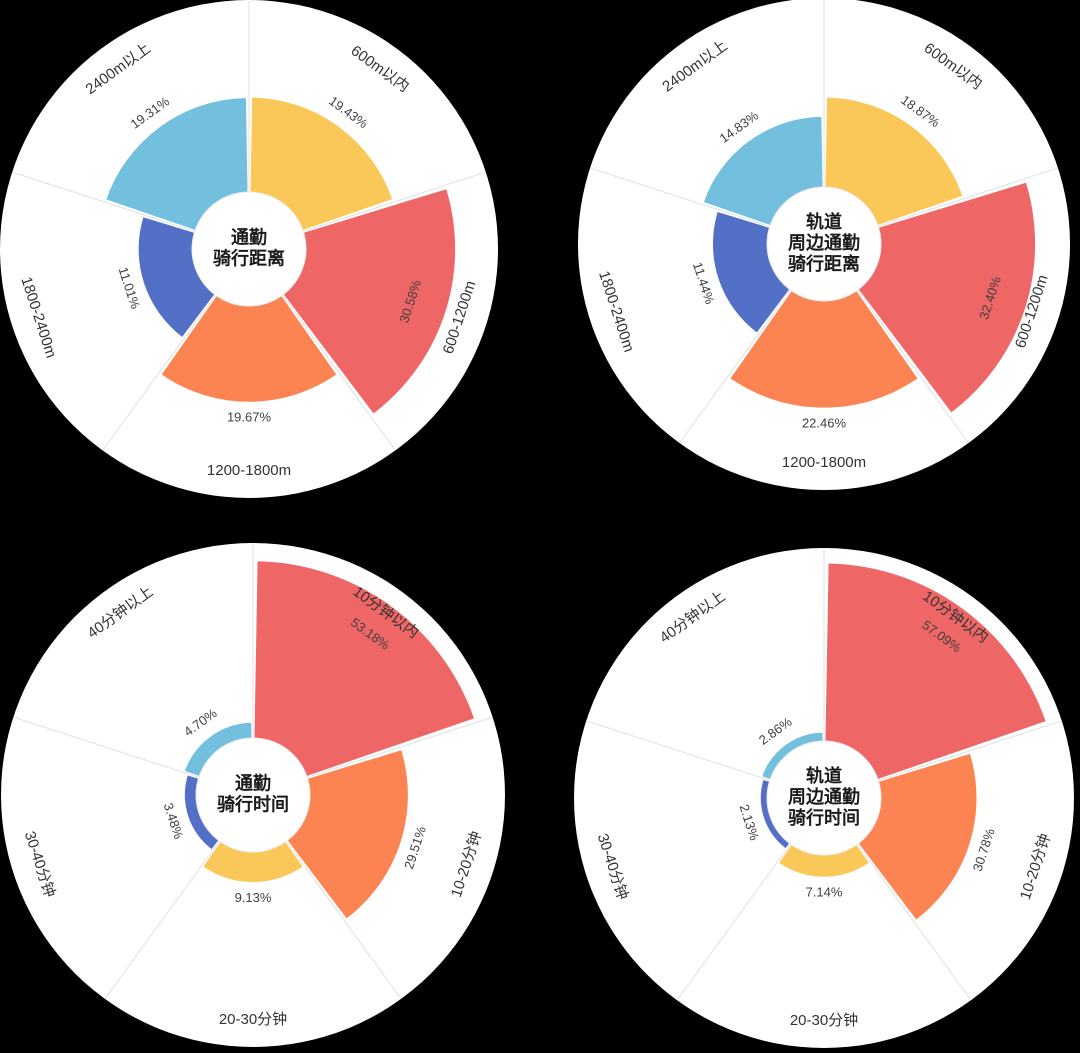 This screenshot has height=1053, width=1080. What do you see at coordinates (824, 423) in the screenshot?
I see `value-label: 22.46%` at bounding box center [824, 423].